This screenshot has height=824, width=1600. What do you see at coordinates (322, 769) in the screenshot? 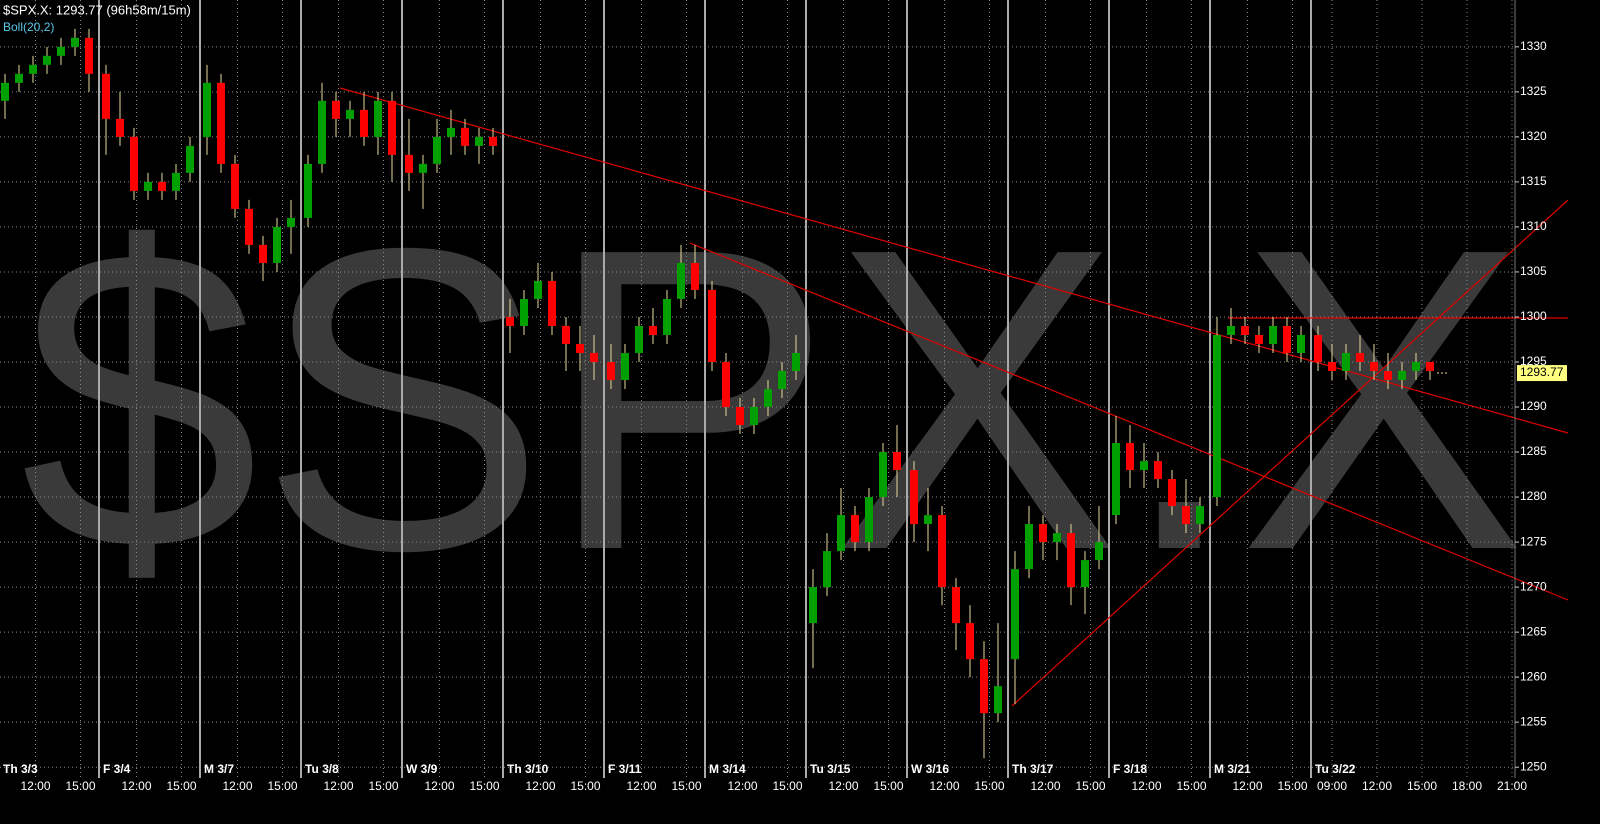
I see `day-label: Tu 3/8` at bounding box center [322, 769].